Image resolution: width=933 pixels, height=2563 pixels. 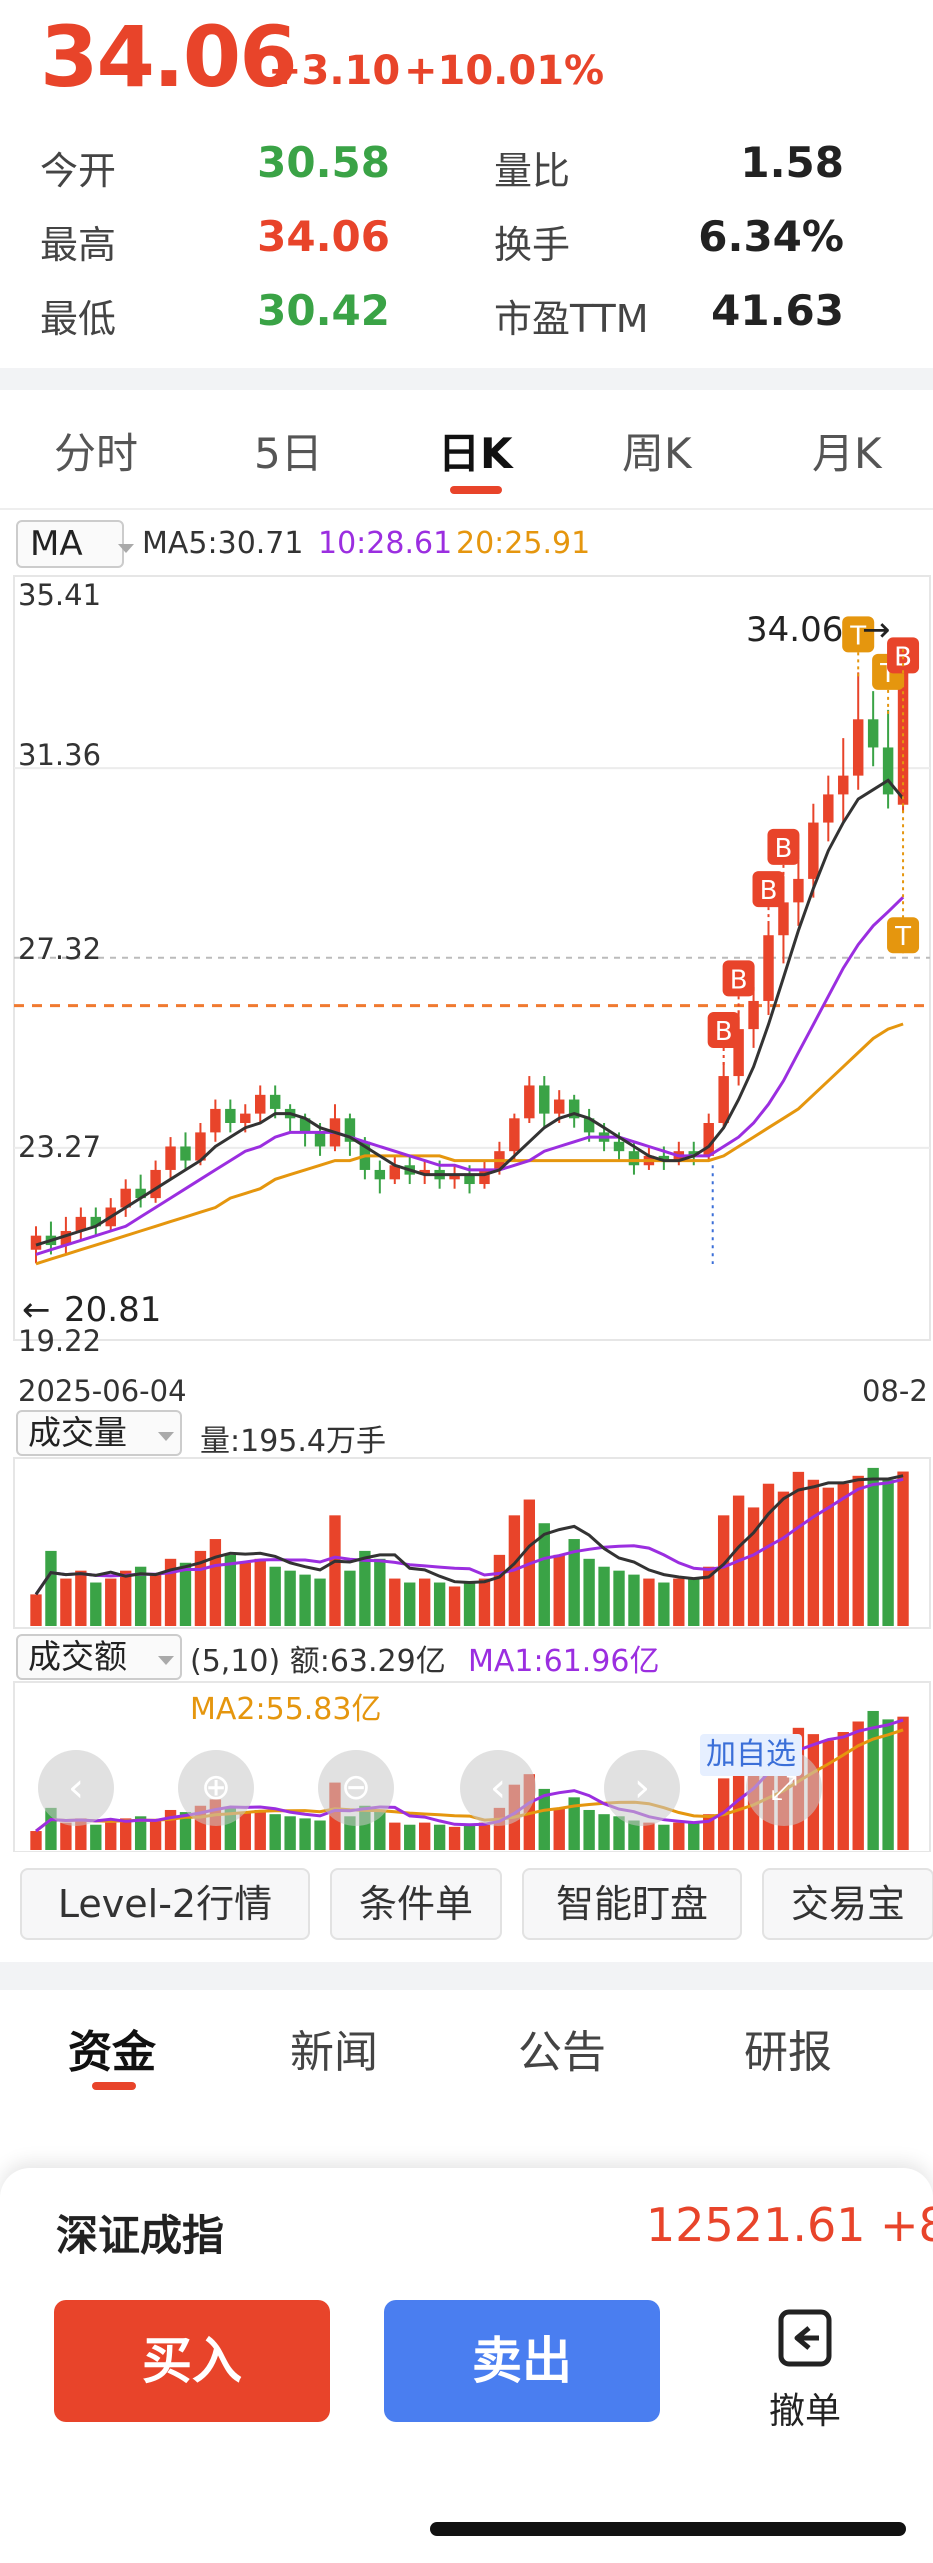 What do you see at coordinates (466, 1976) in the screenshot?
I see `section-divider` at bounding box center [466, 1976].